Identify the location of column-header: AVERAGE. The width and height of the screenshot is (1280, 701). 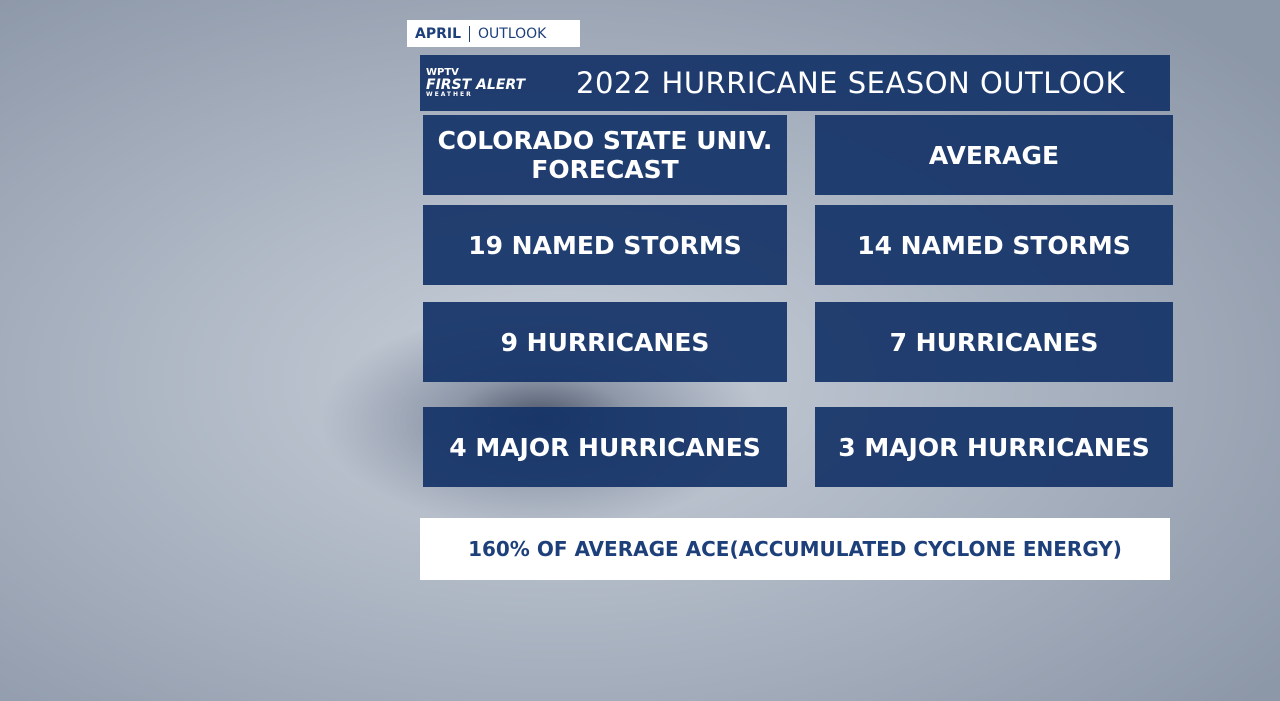
(994, 155).